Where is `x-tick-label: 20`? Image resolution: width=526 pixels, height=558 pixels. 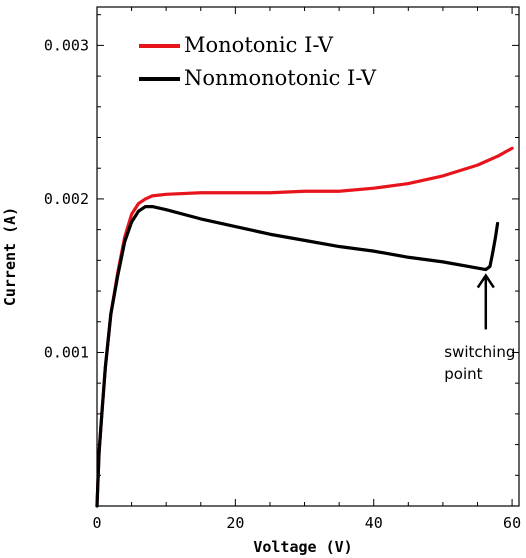
x-tick-label: 20 is located at coordinates (235, 523).